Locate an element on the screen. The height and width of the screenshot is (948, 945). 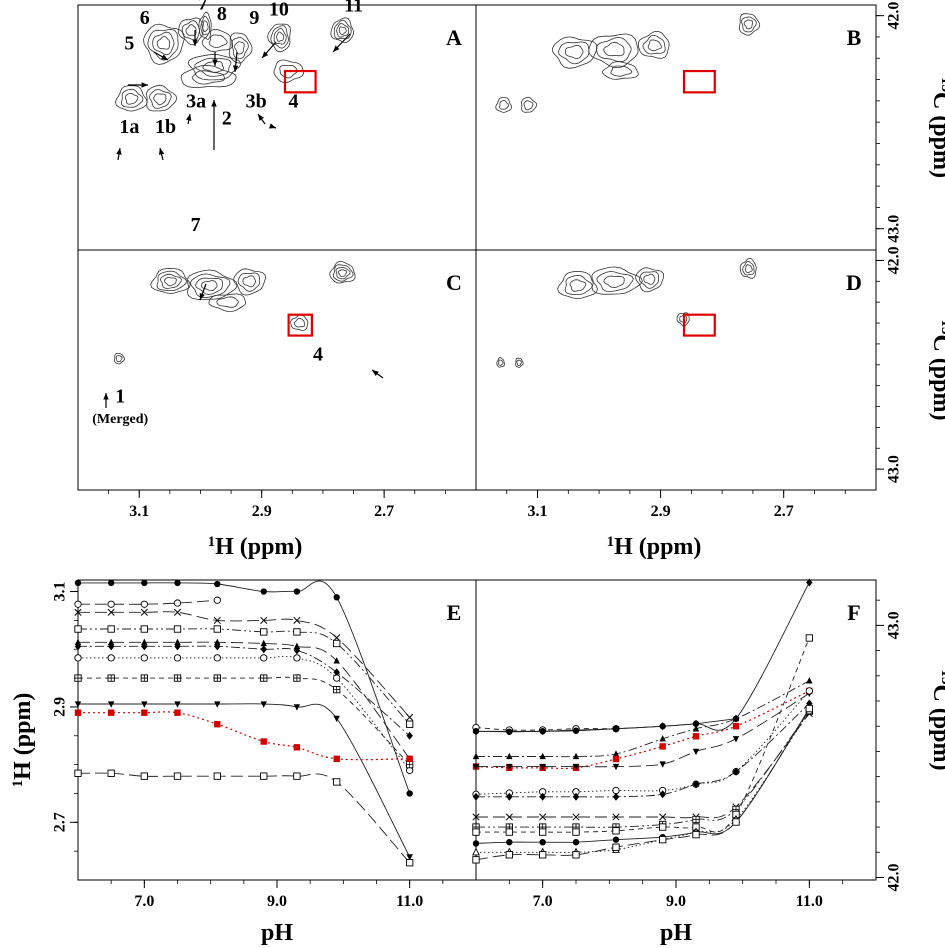
x-tick-label: 2.7 is located at coordinates (784, 511).